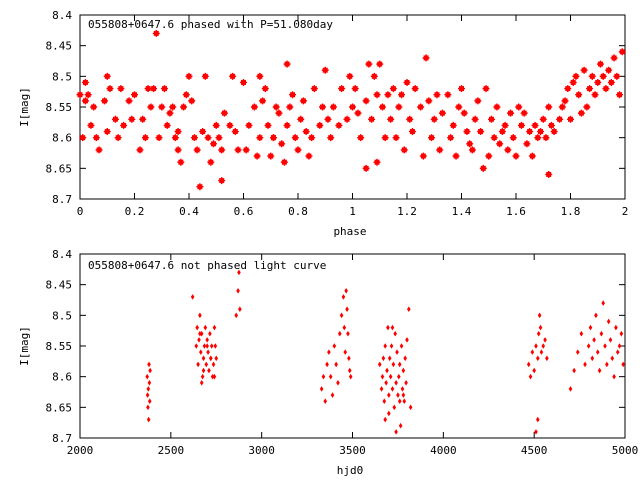 The height and width of the screenshot is (480, 640). I want to click on phased-x-tick-label: 1.8, so click(571, 211).